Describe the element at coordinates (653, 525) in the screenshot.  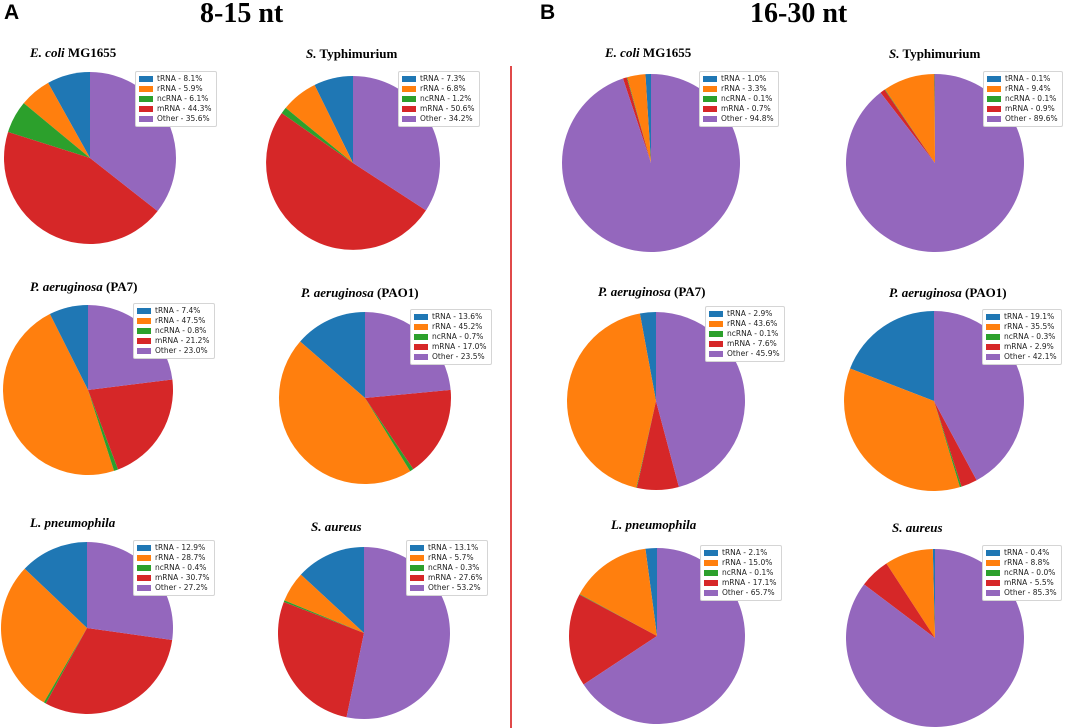
I see `pie-11-title: L. pneumophila` at that location.